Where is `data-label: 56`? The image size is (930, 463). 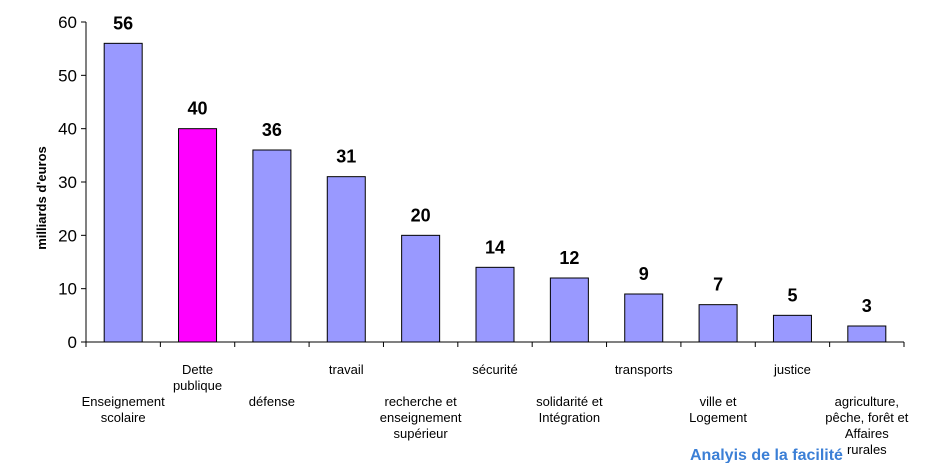 data-label: 56 is located at coordinates (123, 23).